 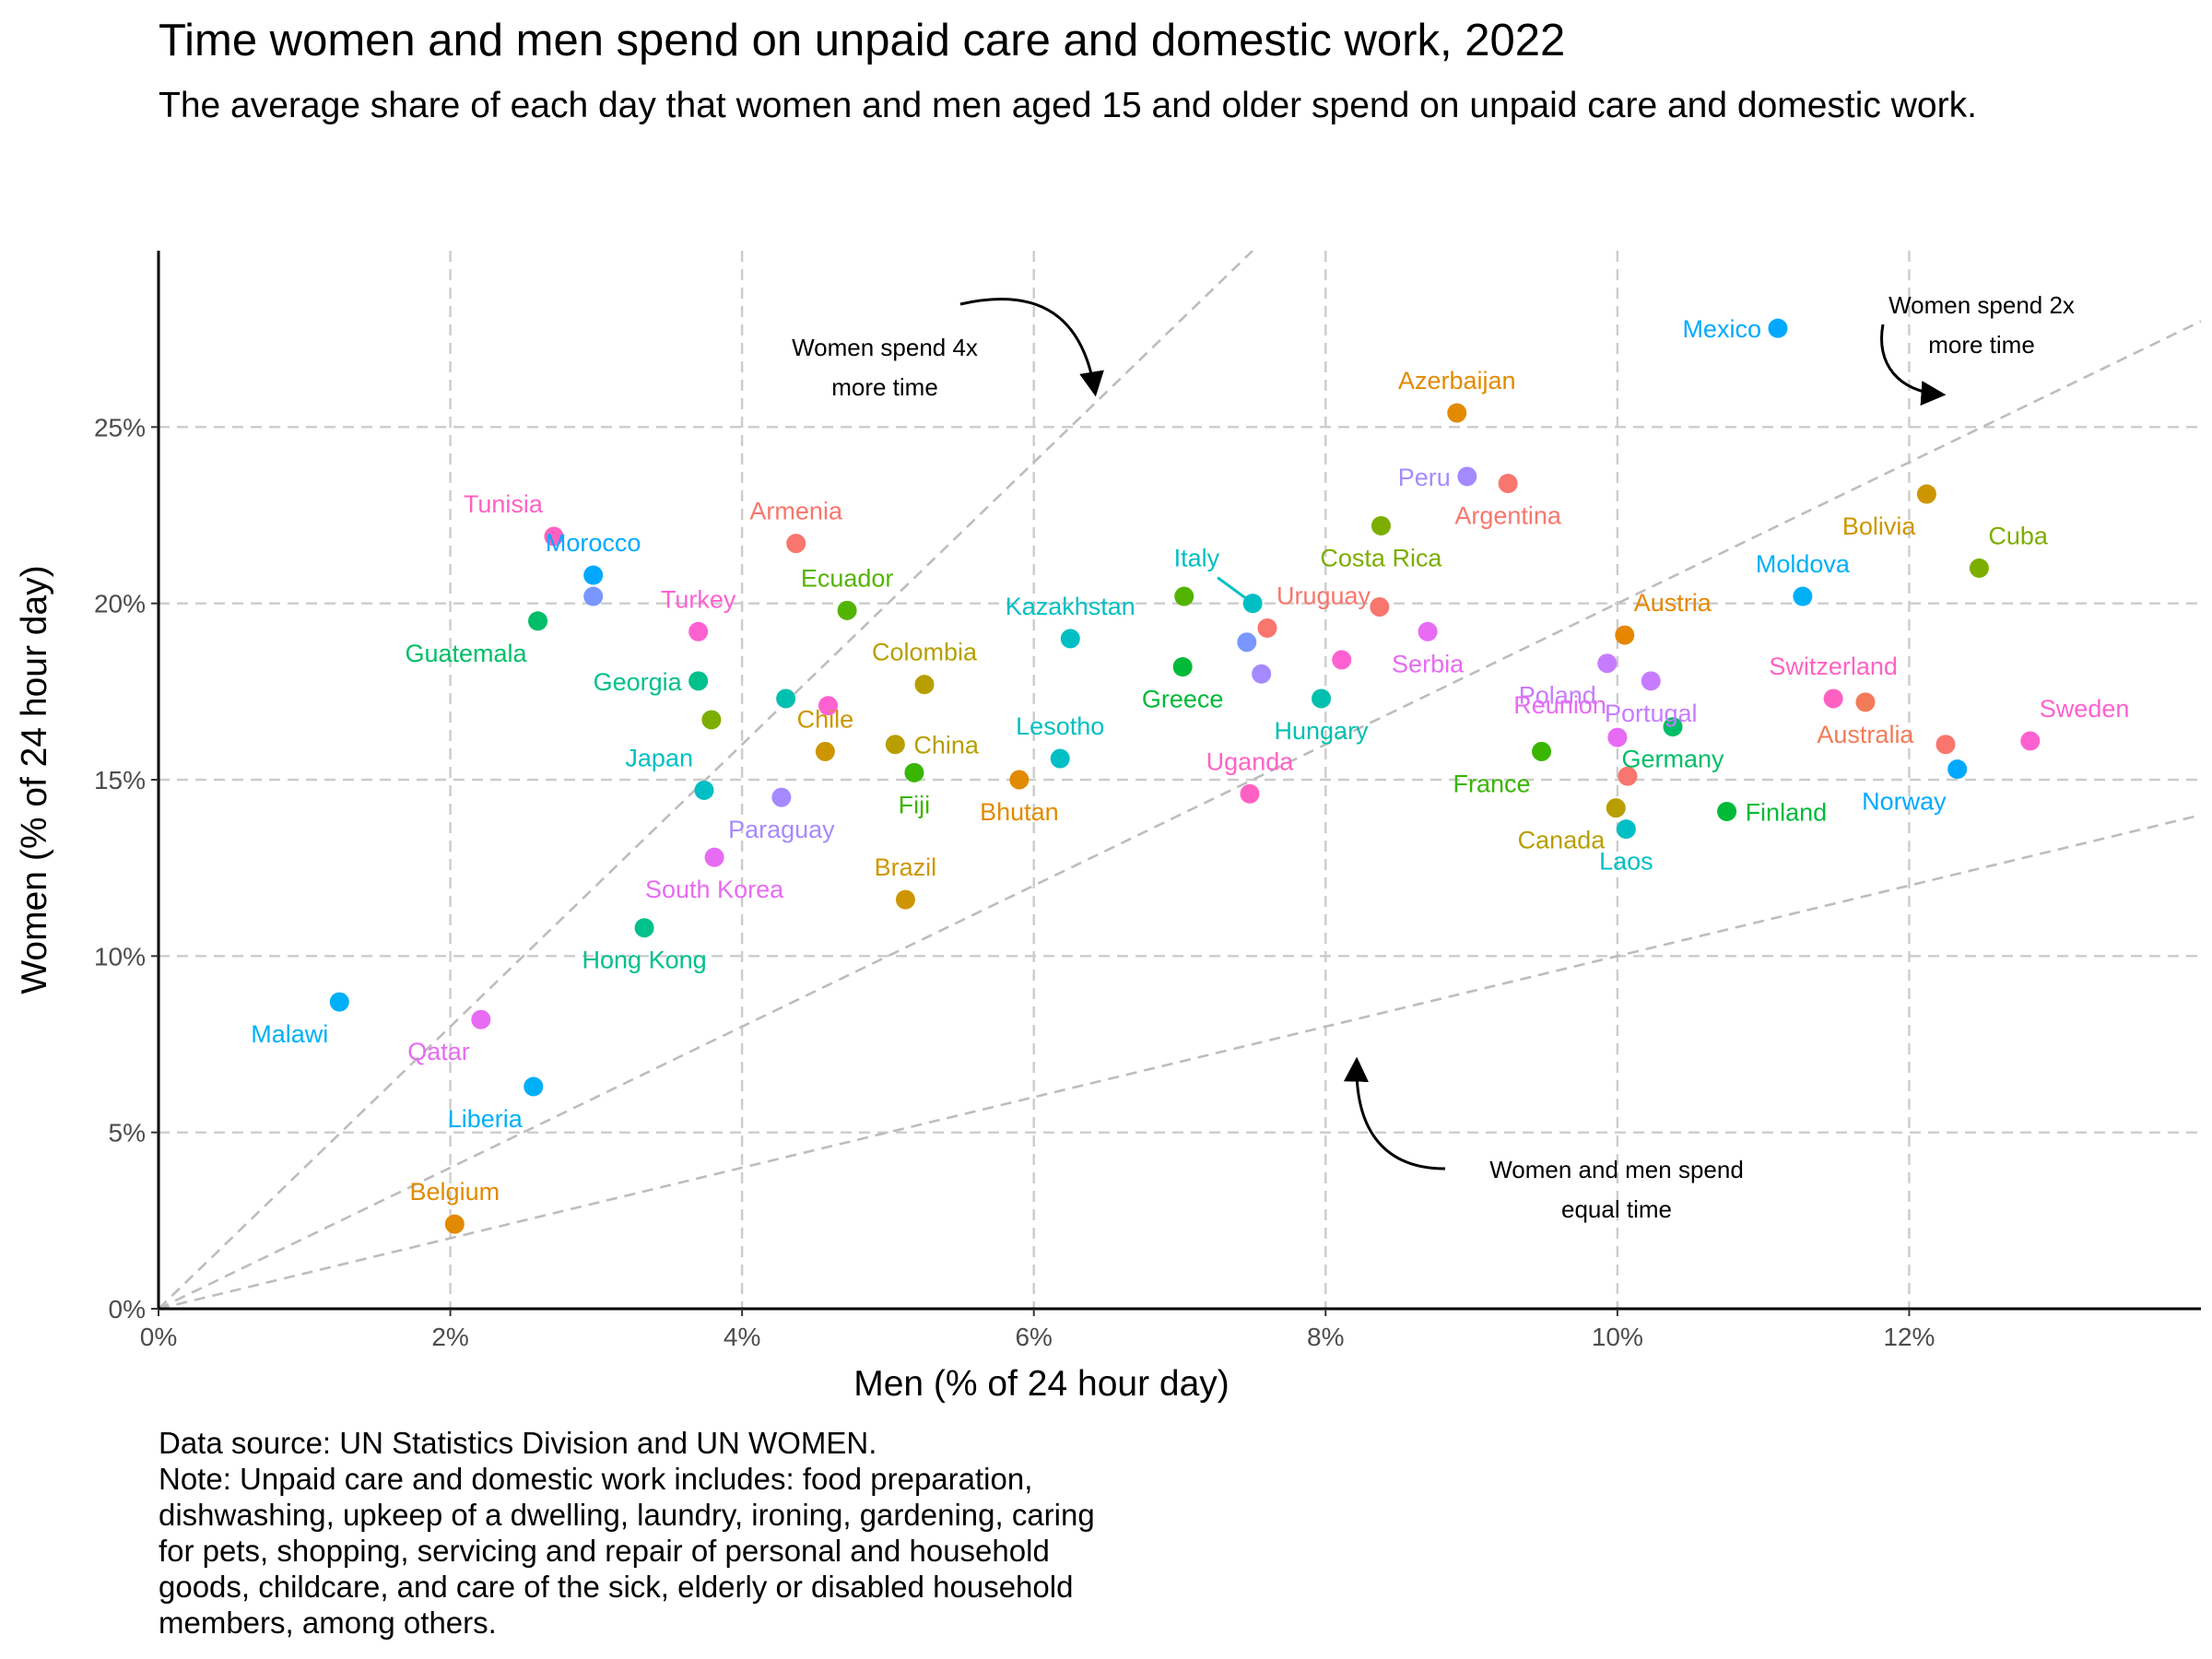 I want to click on point-label-switzerland: Switzerland, so click(x=1833, y=666).